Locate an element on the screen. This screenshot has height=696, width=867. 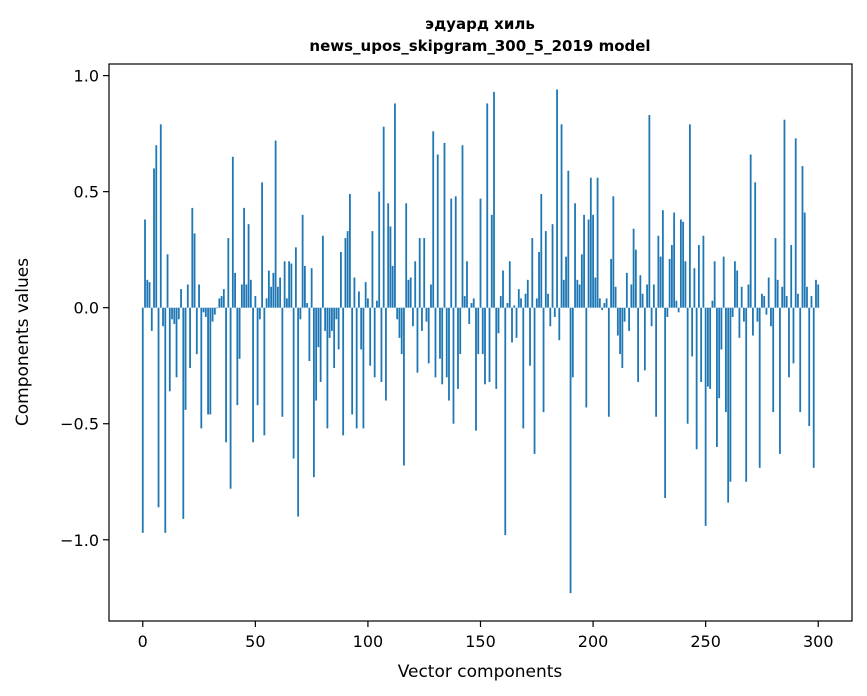
x-tick-label-200: 200 is located at coordinates (593, 641).